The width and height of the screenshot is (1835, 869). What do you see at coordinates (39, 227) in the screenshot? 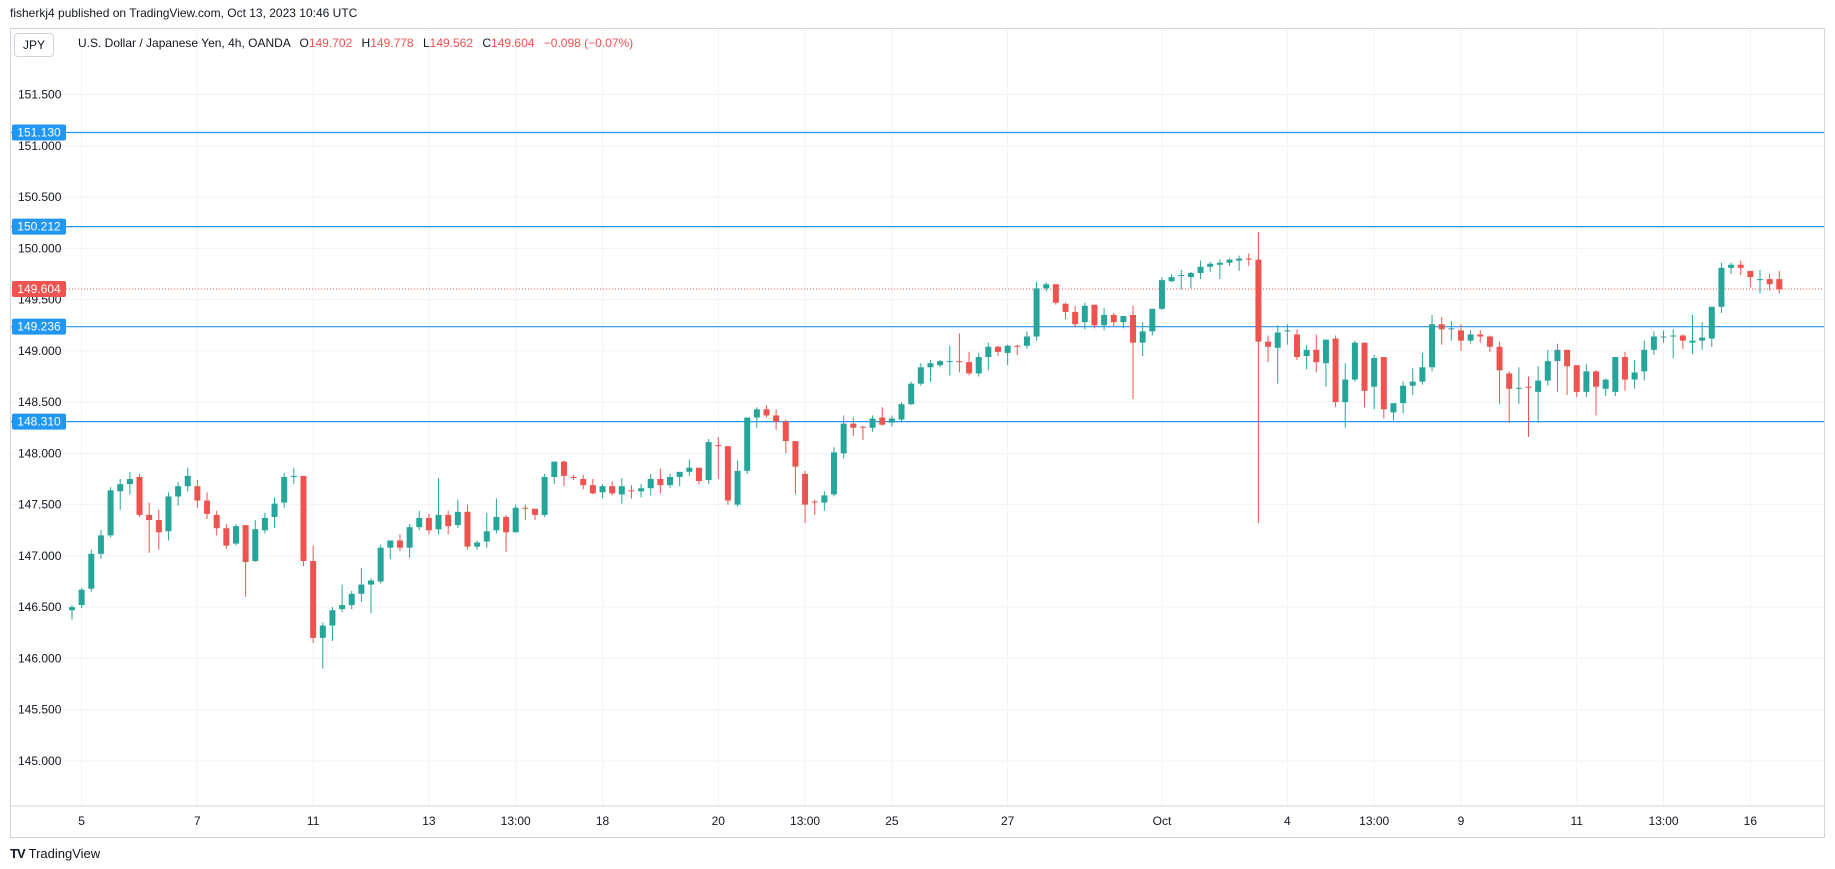
I see `level-price-tag-label: 150.212` at bounding box center [39, 227].